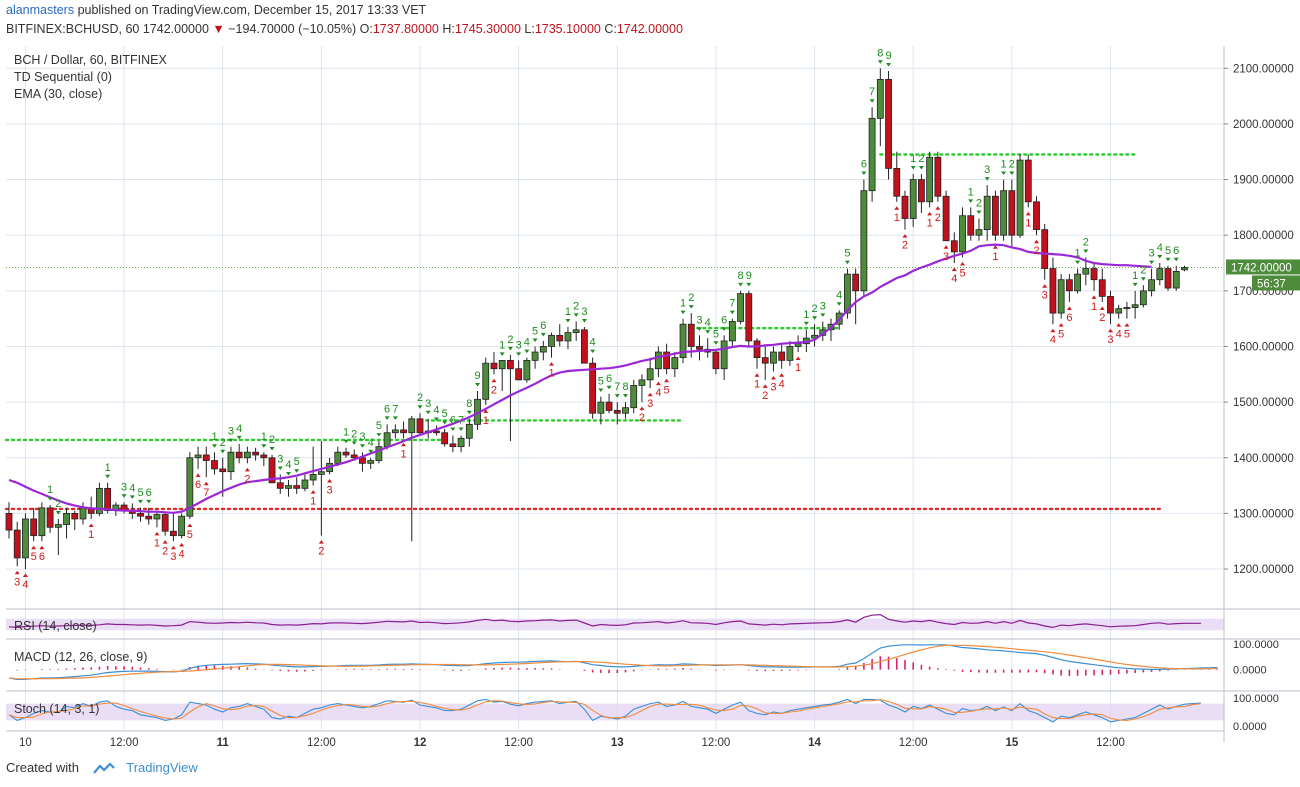 This screenshot has width=1300, height=787. Describe the element at coordinates (90, 60) in the screenshot. I see `legend-title: BCH / Dollar, 60, BITFINEX` at that location.